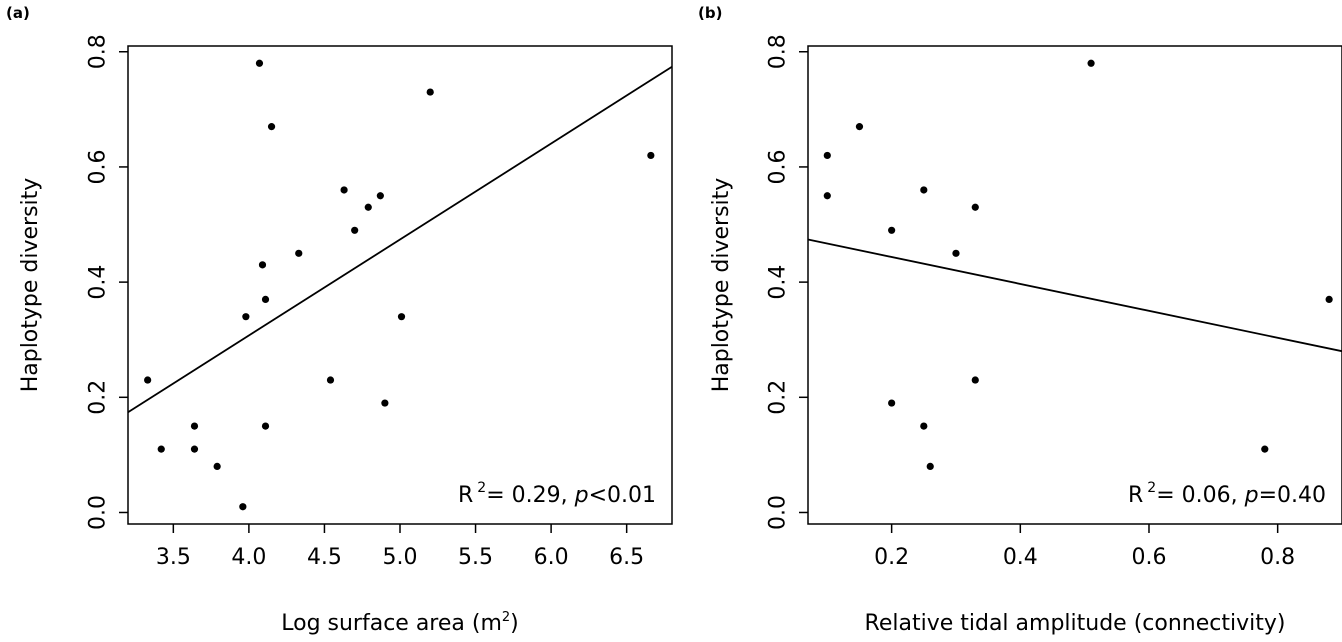 This screenshot has height=642, width=1342. What do you see at coordinates (248, 557) in the screenshot?
I see `panel-a-x-tick-label: 4.0` at bounding box center [248, 557].